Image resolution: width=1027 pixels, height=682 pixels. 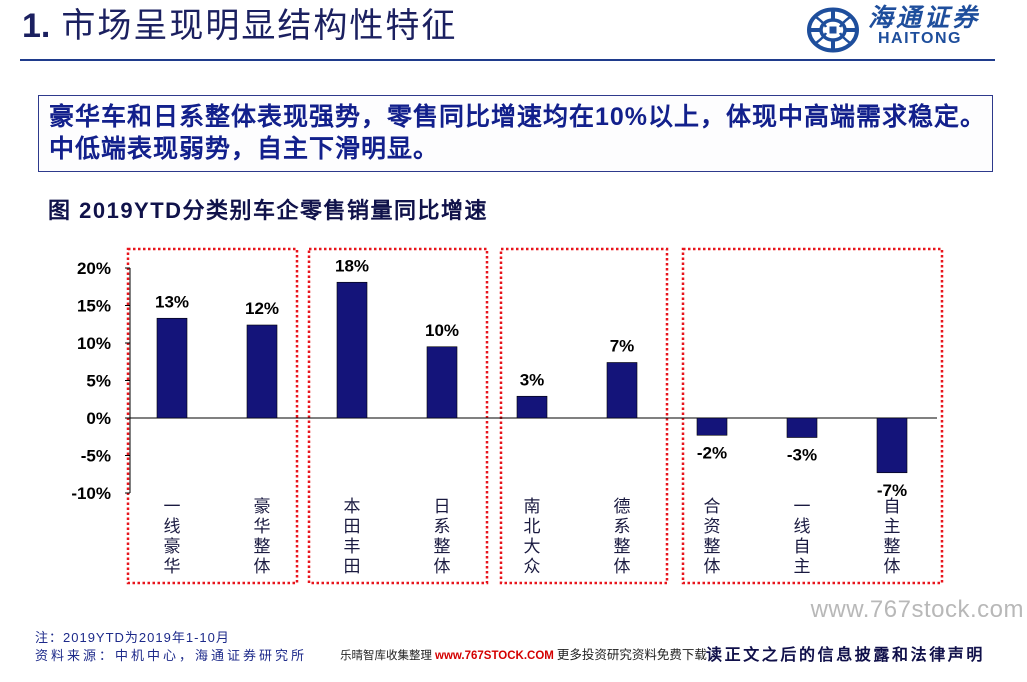 I want to click on data-label: 13%, so click(x=172, y=301).